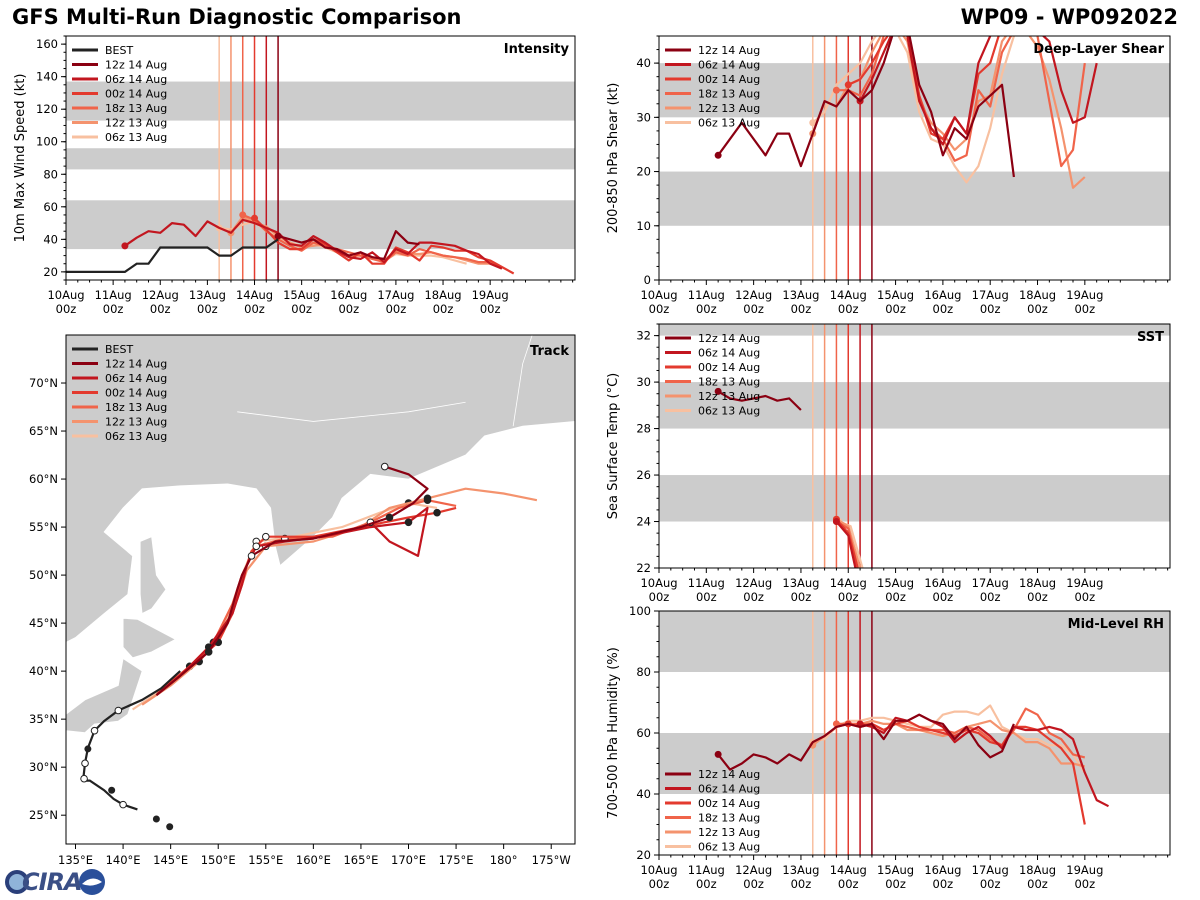 This screenshot has height=900, width=1200. I want to click on shear-legend-label: 00z 14 Aug, so click(729, 79).